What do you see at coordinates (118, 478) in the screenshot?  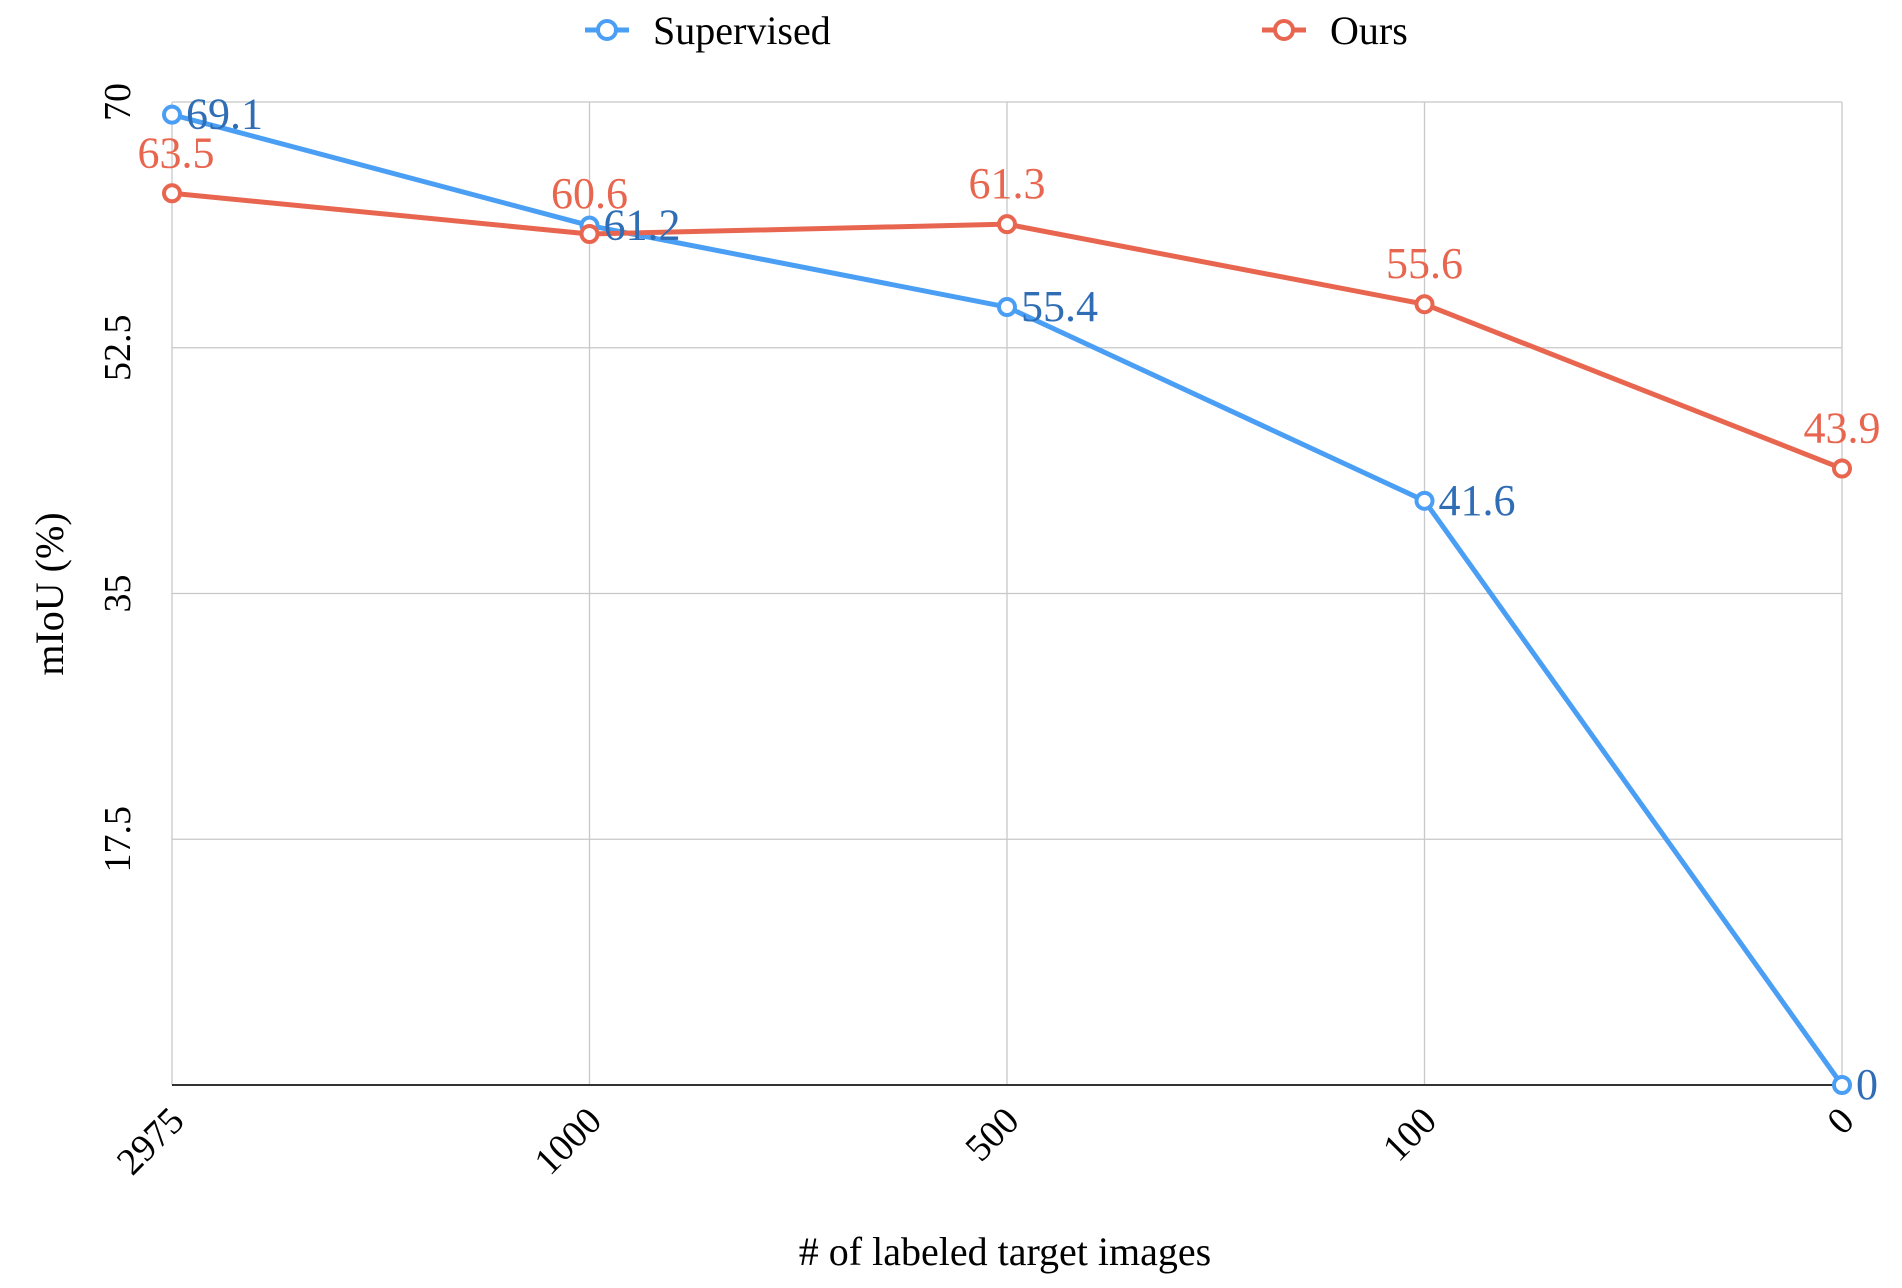 I see `y-tick-labels: 17.5 35 52.5 70` at bounding box center [118, 478].